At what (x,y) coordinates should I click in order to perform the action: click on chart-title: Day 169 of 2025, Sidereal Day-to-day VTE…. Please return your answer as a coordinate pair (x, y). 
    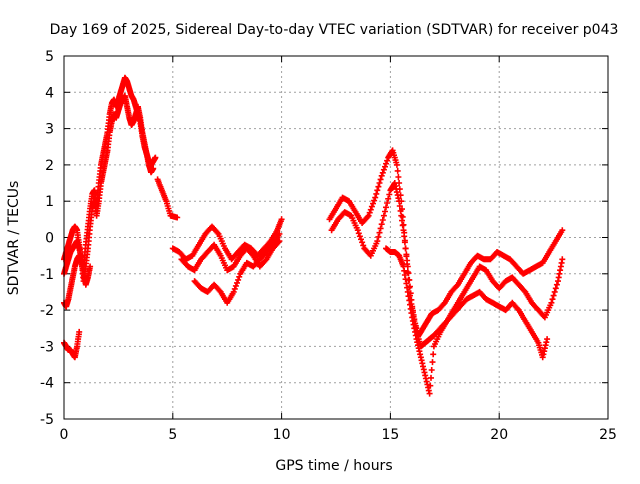
    Looking at the image, I should click on (334, 30).